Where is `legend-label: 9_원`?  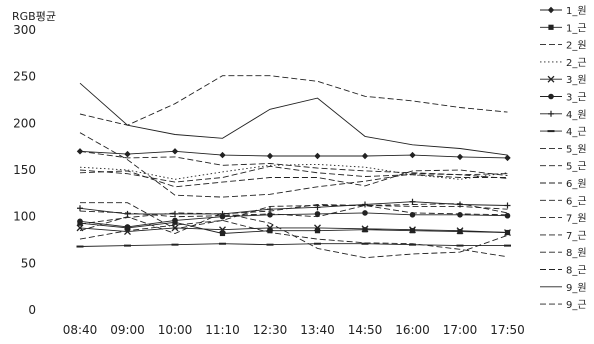
legend-label: 9_원 is located at coordinates (576, 288).